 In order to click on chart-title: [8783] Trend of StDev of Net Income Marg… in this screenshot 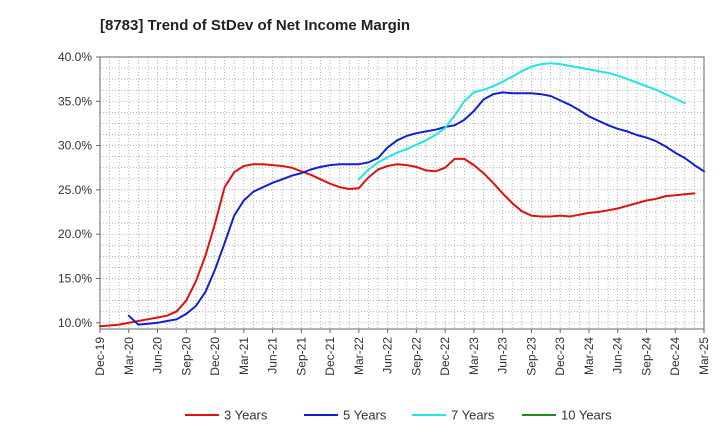, I will do `click(255, 25)`.